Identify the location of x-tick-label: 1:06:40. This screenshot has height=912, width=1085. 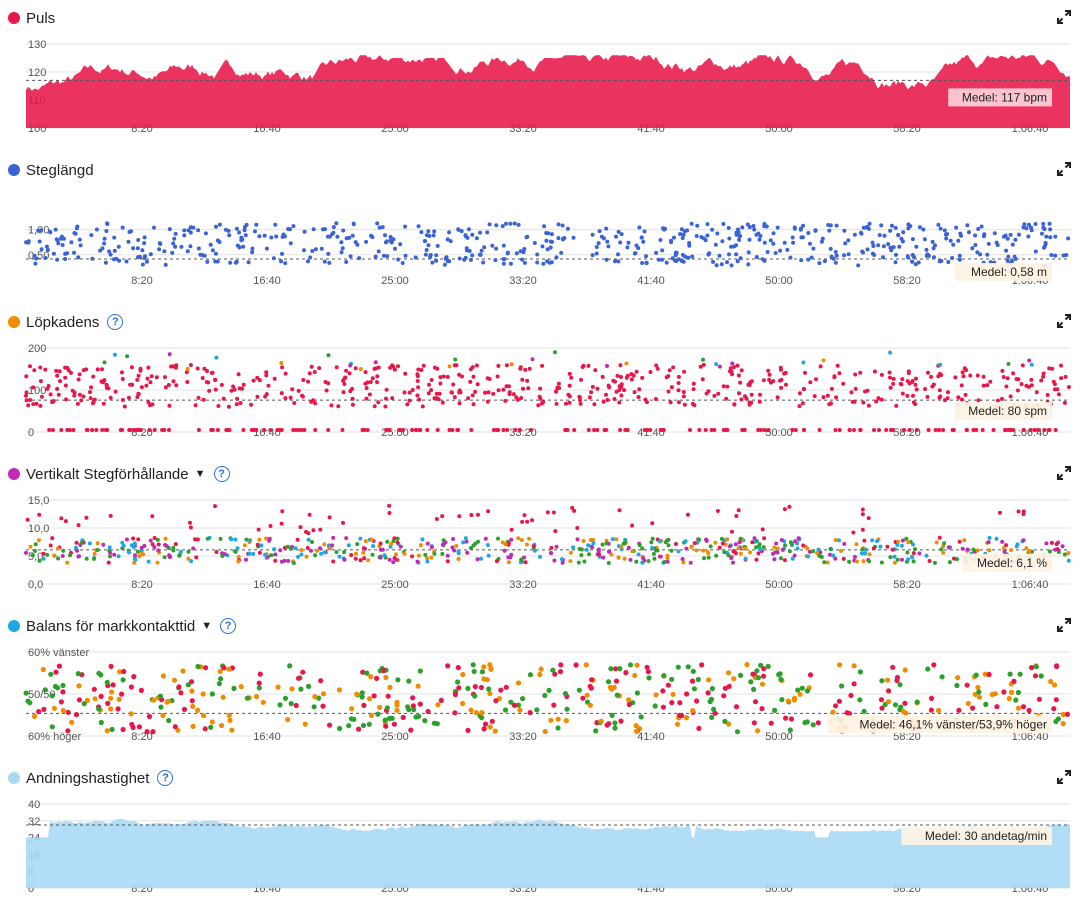
(1030, 737).